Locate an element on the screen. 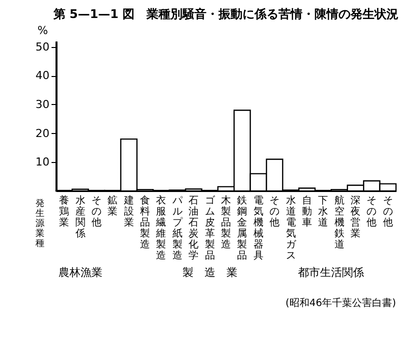 The width and height of the screenshot is (415, 338). x-tick-label: 鉱業 is located at coordinates (113, 206).